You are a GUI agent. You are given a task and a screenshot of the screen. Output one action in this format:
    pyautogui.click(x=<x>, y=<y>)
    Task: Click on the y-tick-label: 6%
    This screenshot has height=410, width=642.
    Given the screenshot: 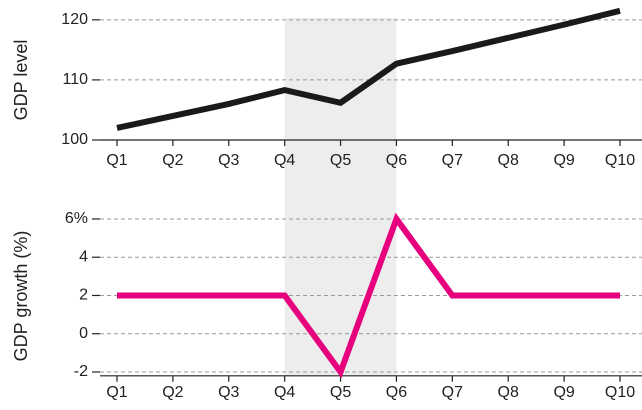 What is the action you would take?
    pyautogui.click(x=76, y=218)
    